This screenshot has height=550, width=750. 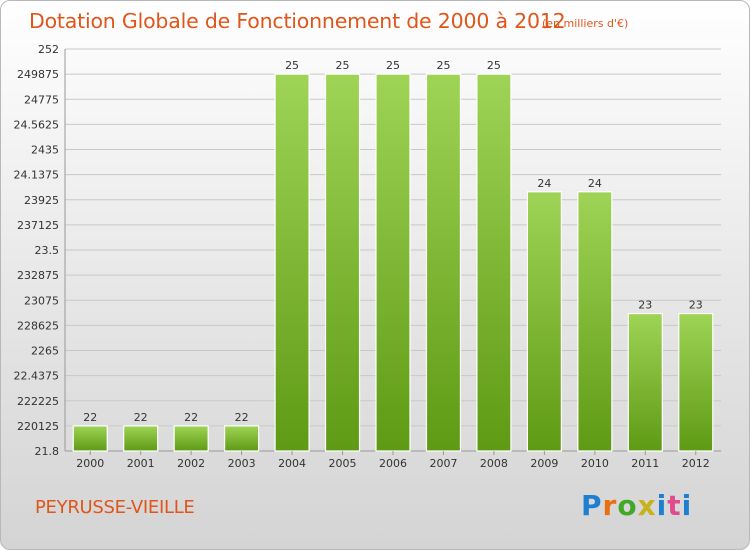 What do you see at coordinates (45, 351) in the screenshot?
I see `y-tick-label: 2265` at bounding box center [45, 351].